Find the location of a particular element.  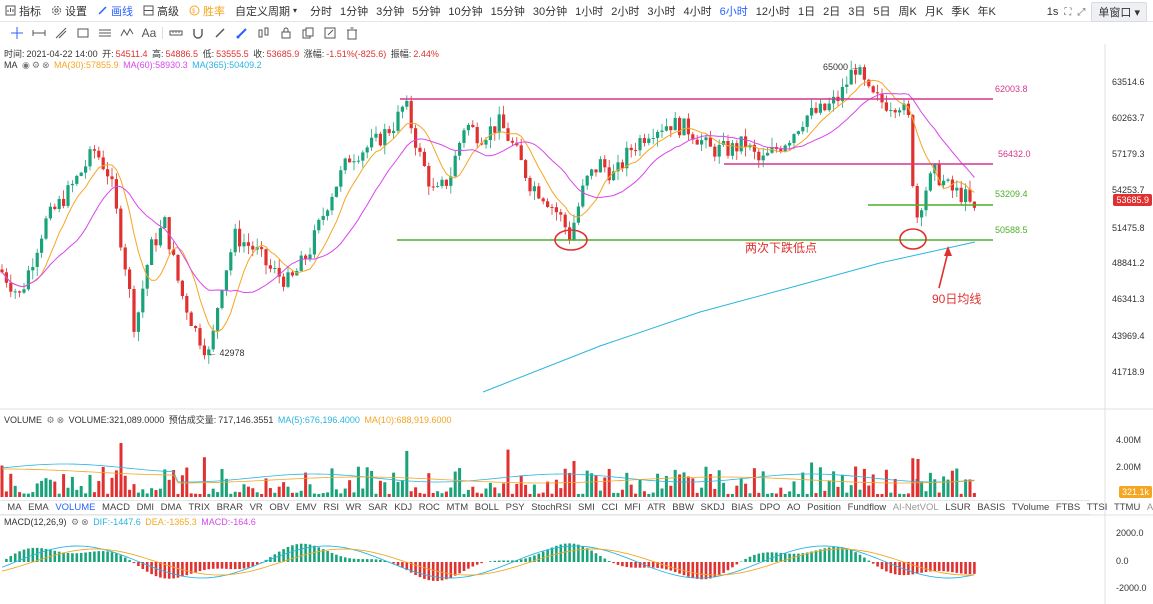

period-2: 3分钟 is located at coordinates (390, 11).